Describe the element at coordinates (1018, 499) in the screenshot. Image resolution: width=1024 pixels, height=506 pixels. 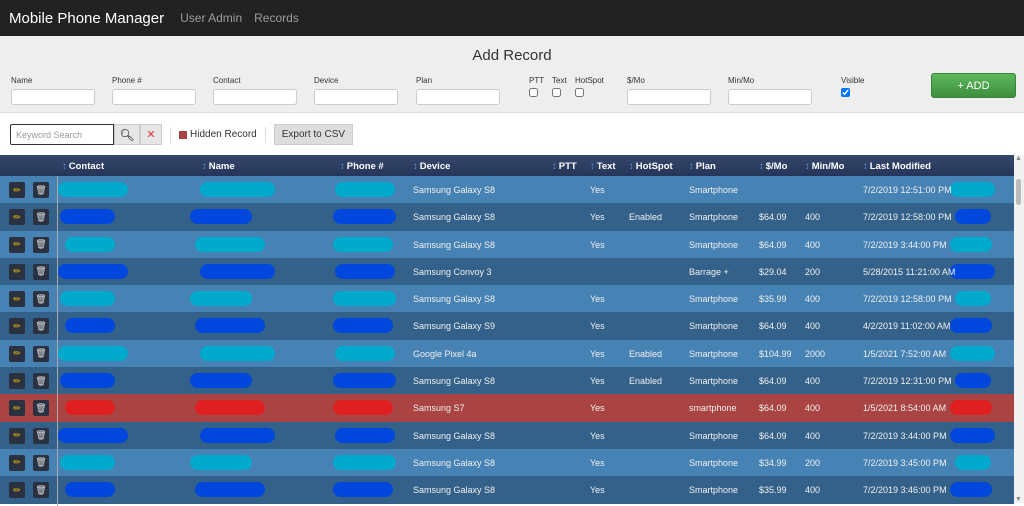
I see `scroll-down-icon: ▼` at that location.